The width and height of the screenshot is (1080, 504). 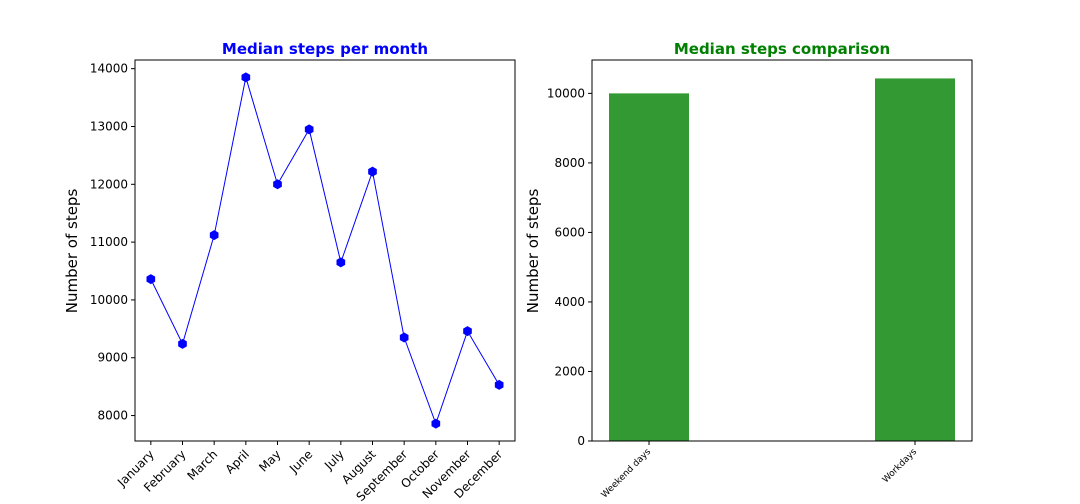 I want to click on y-tick-label: 2000, so click(x=569, y=371).